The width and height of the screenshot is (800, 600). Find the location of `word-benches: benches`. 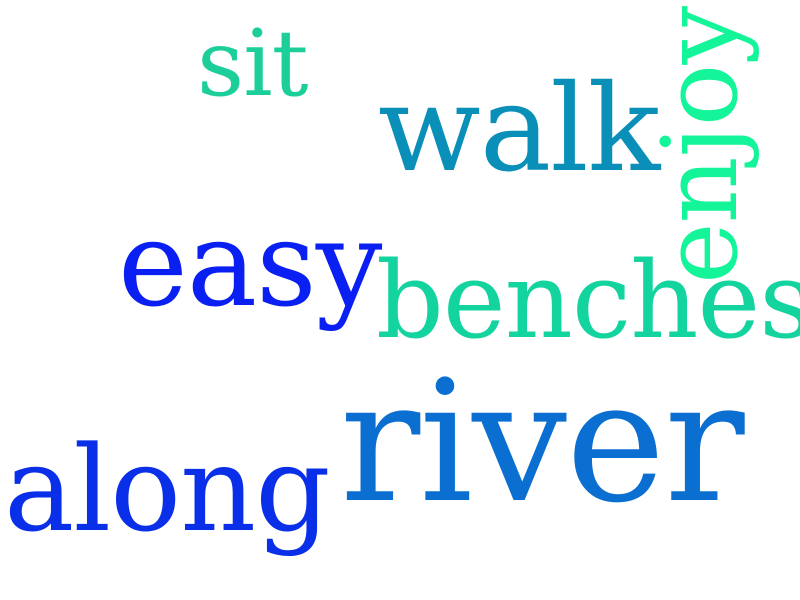

word-benches: benches is located at coordinates (588, 300).